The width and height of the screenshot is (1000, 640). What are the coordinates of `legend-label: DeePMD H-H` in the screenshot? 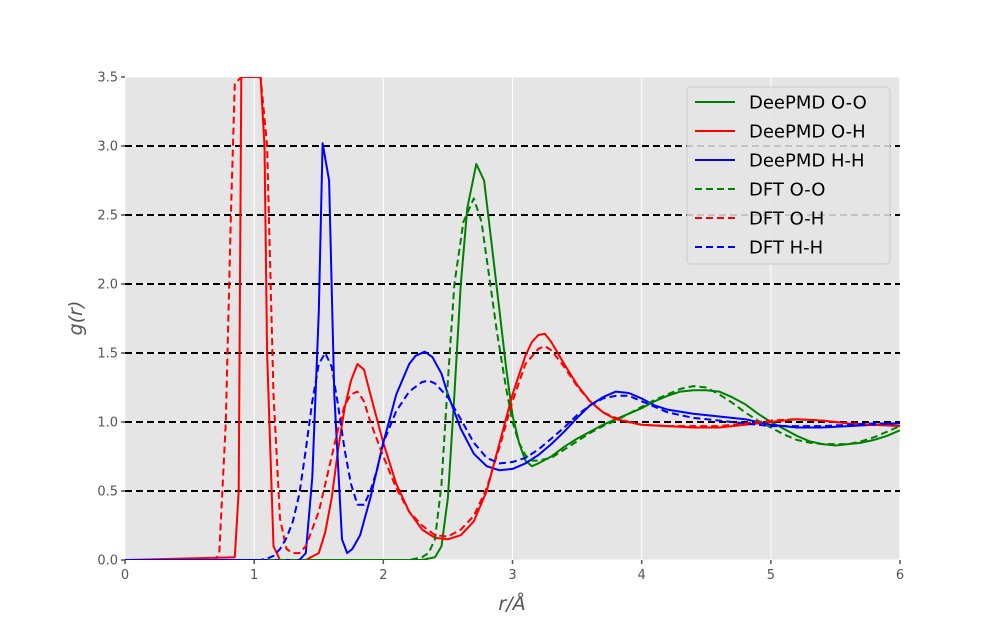 It's located at (807, 161).